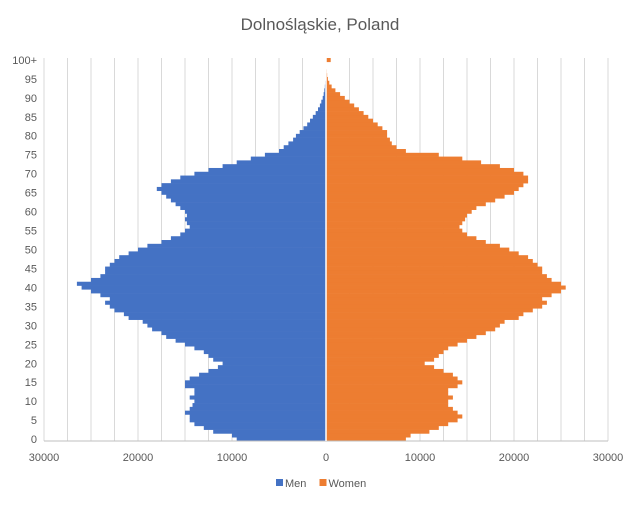 This screenshot has height=507, width=640. Describe the element at coordinates (31, 364) in the screenshot. I see `y-tick-label: 20` at that location.